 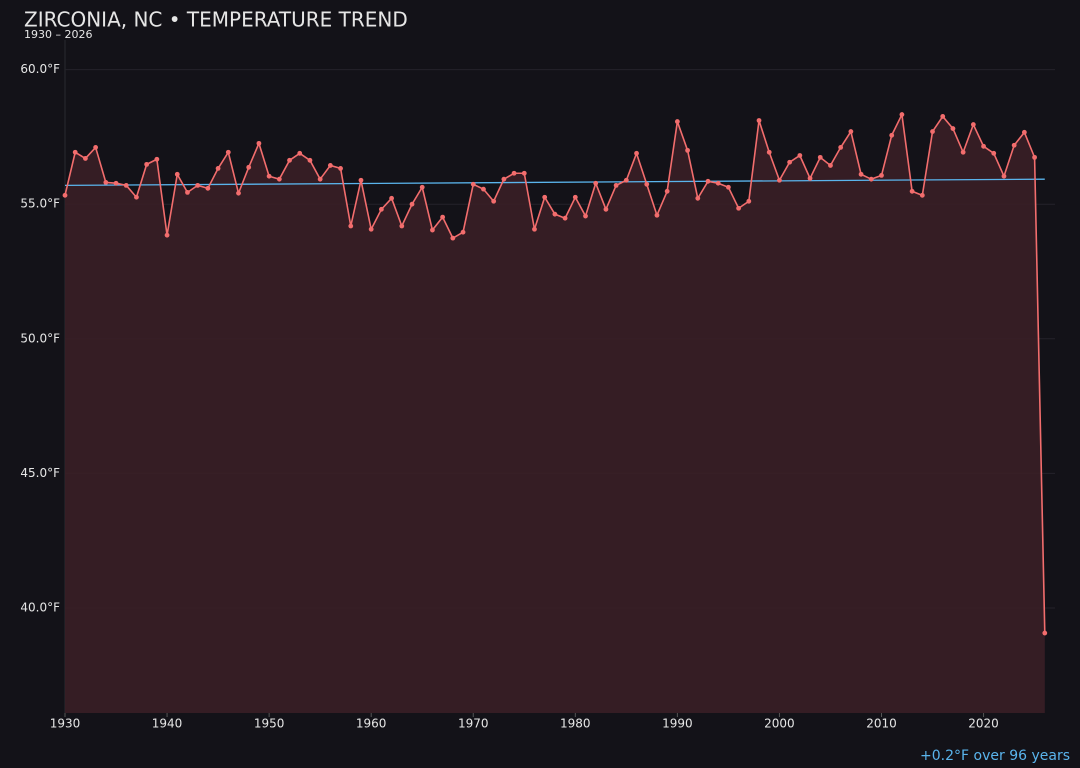 I want to click on x-tick-label: 1960, so click(x=371, y=724).